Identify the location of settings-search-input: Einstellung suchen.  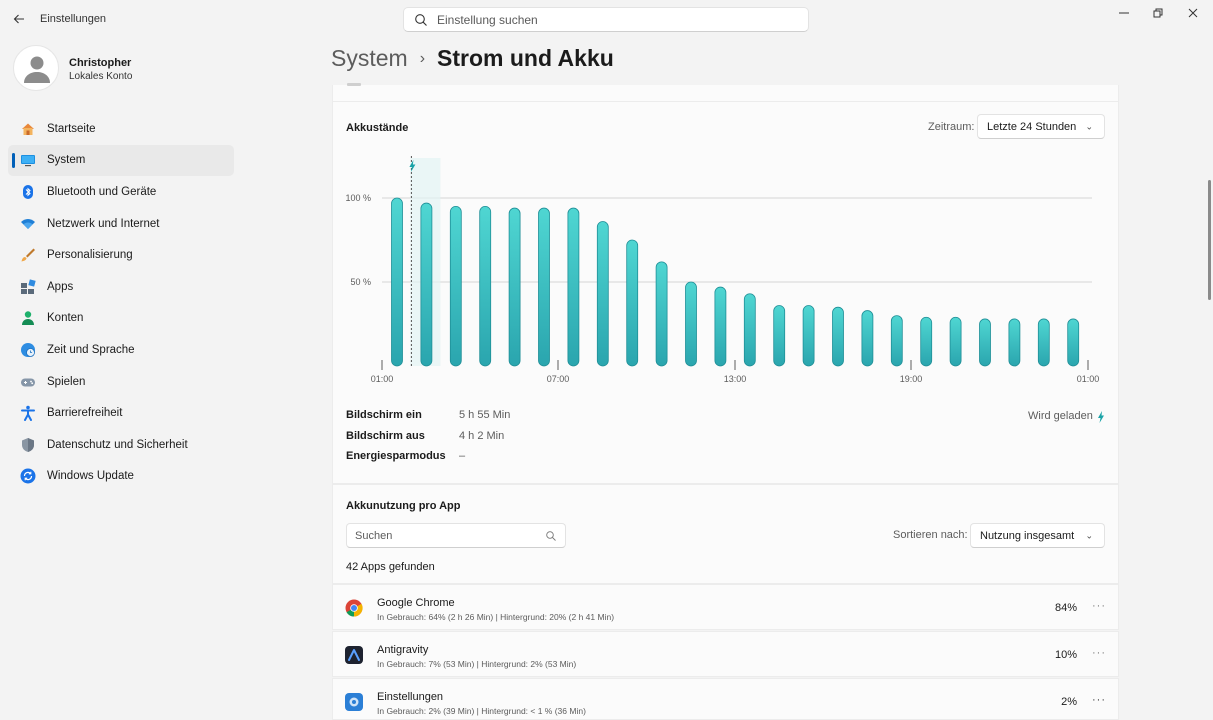
(606, 19).